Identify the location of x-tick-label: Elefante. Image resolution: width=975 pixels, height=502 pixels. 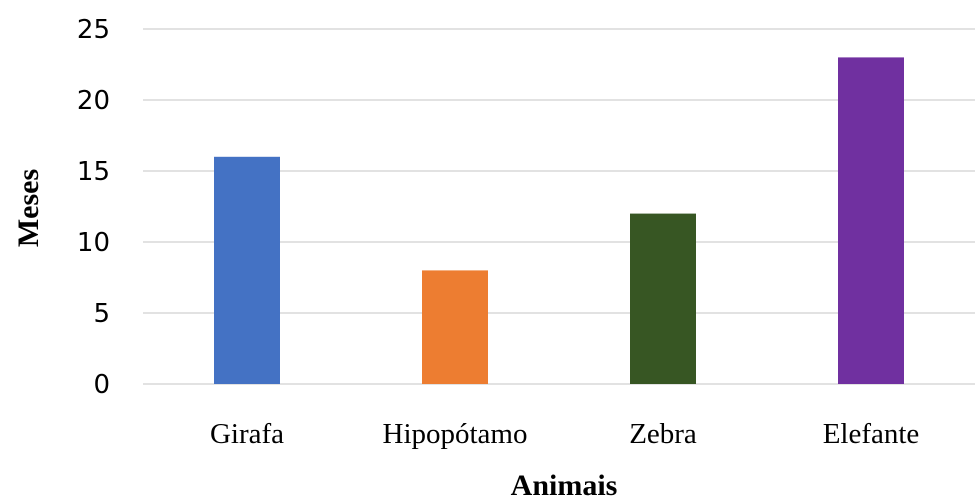
(871, 434).